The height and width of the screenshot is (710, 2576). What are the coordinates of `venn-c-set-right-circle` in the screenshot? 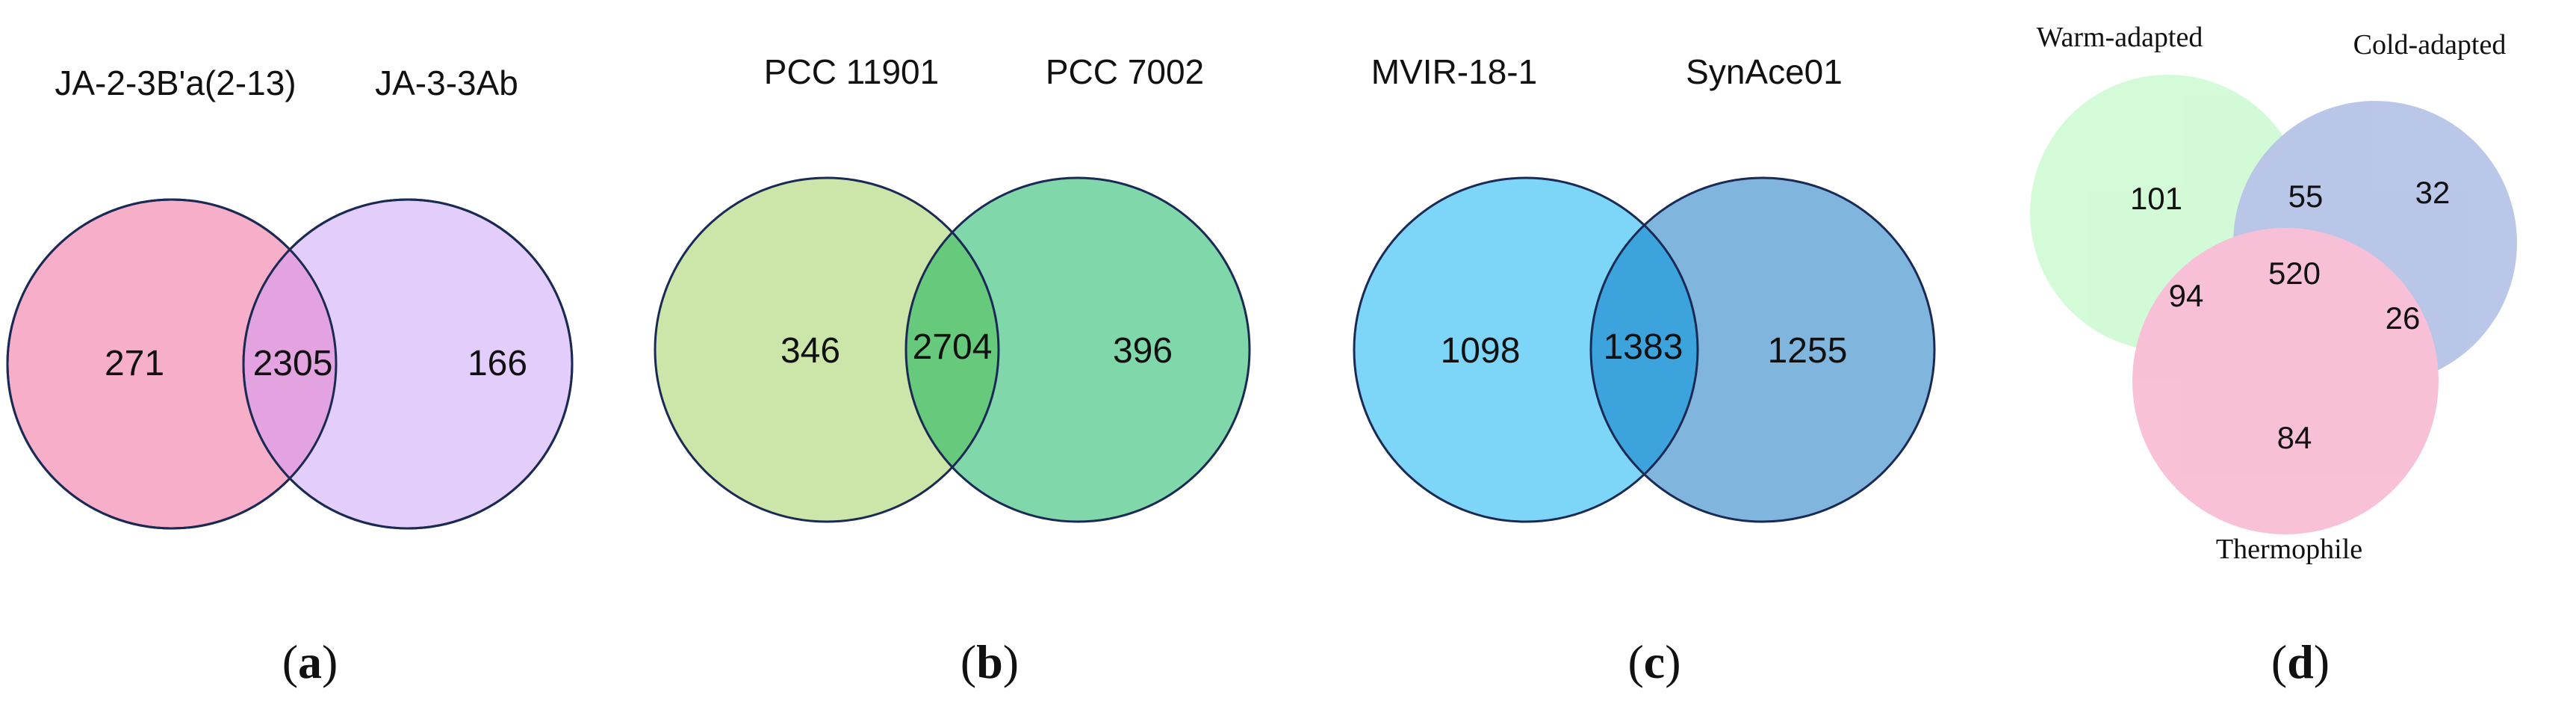 It's located at (1763, 350).